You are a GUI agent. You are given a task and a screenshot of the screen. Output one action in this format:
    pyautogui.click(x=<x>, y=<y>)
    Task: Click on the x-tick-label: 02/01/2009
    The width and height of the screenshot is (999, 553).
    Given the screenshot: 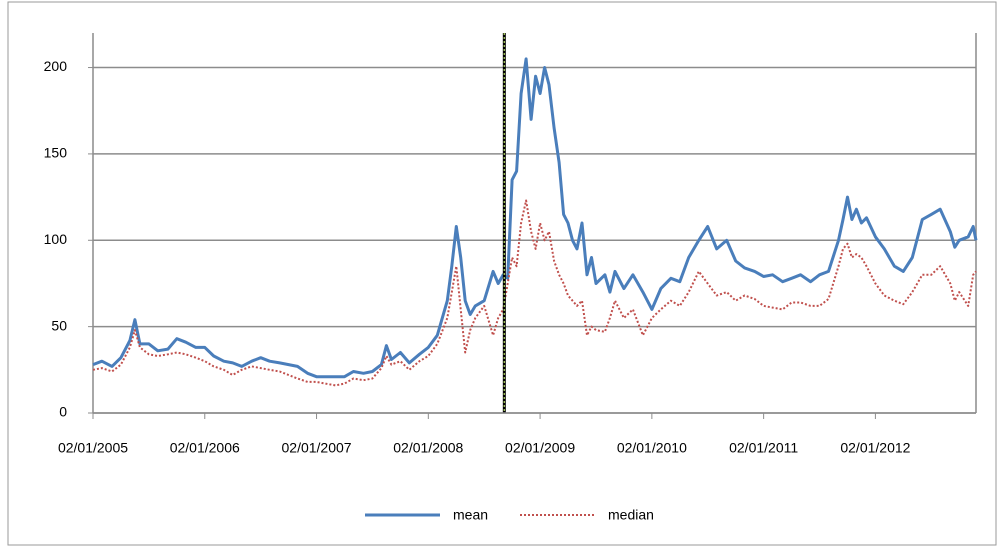 What is the action you would take?
    pyautogui.click(x=540, y=448)
    